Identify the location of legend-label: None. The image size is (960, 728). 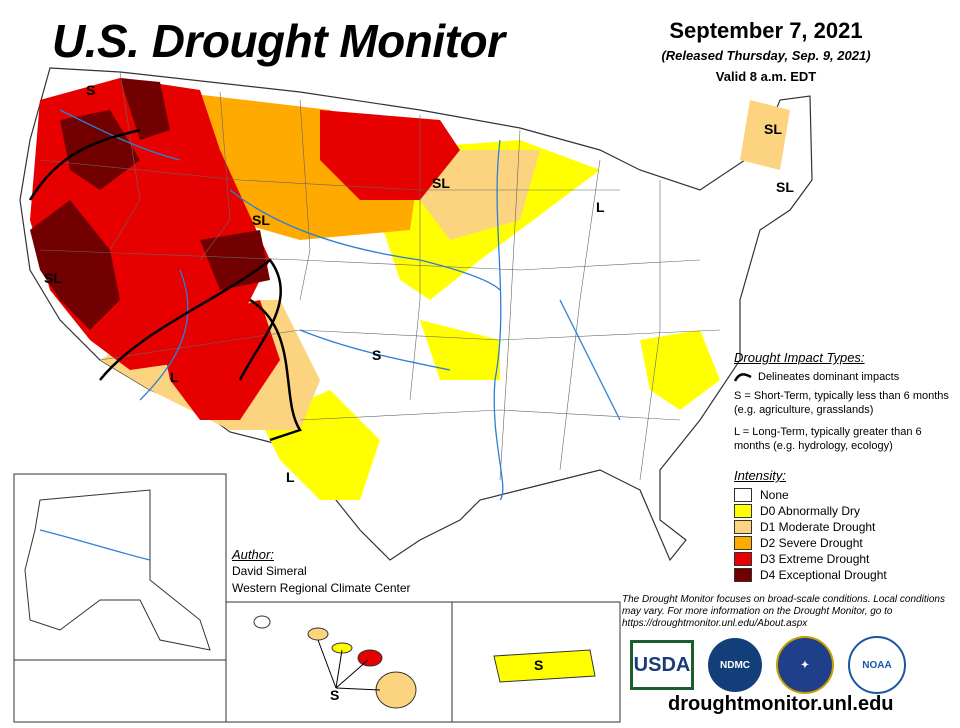
(774, 495).